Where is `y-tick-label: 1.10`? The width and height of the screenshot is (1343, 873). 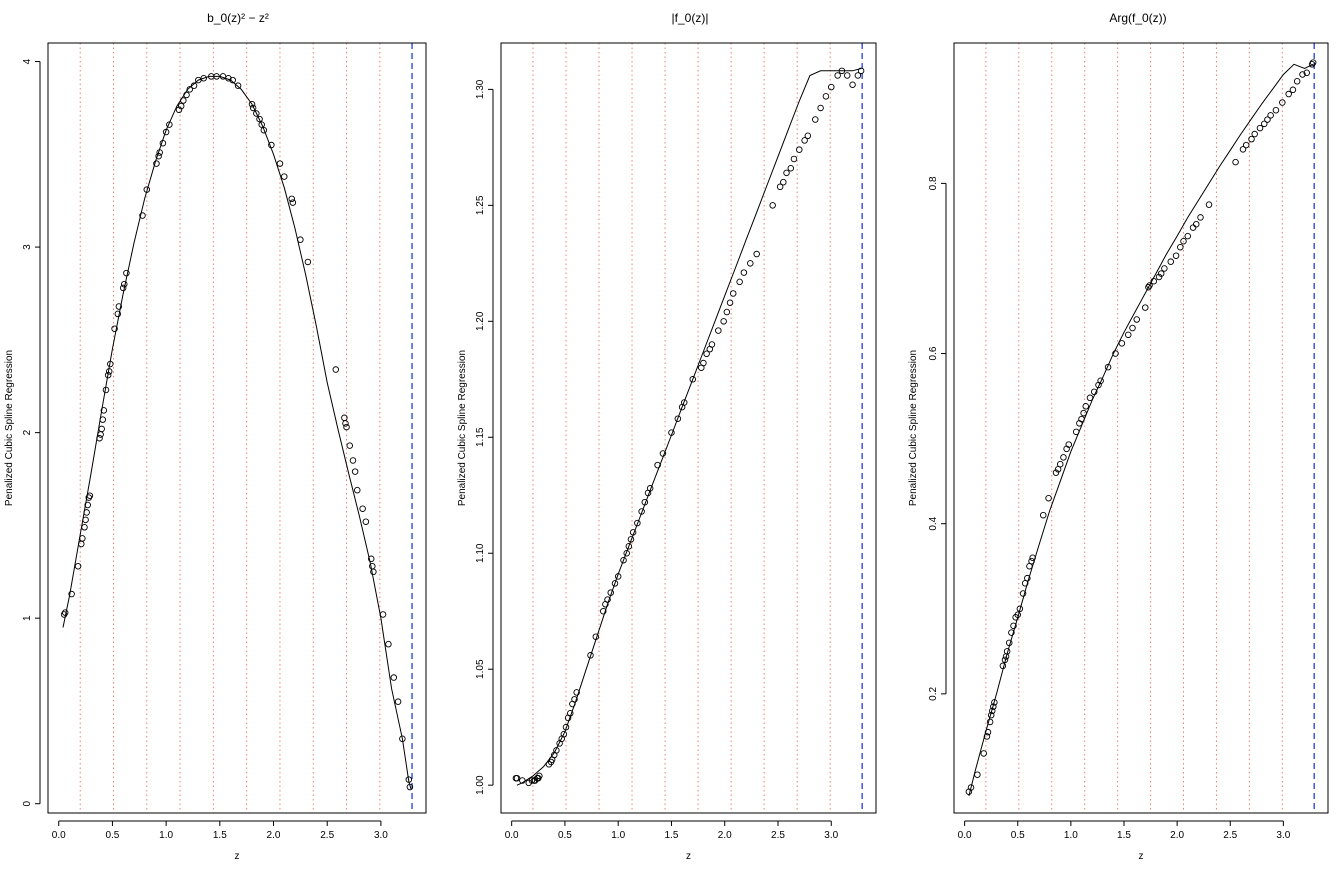 y-tick-label: 1.10 is located at coordinates (480, 553).